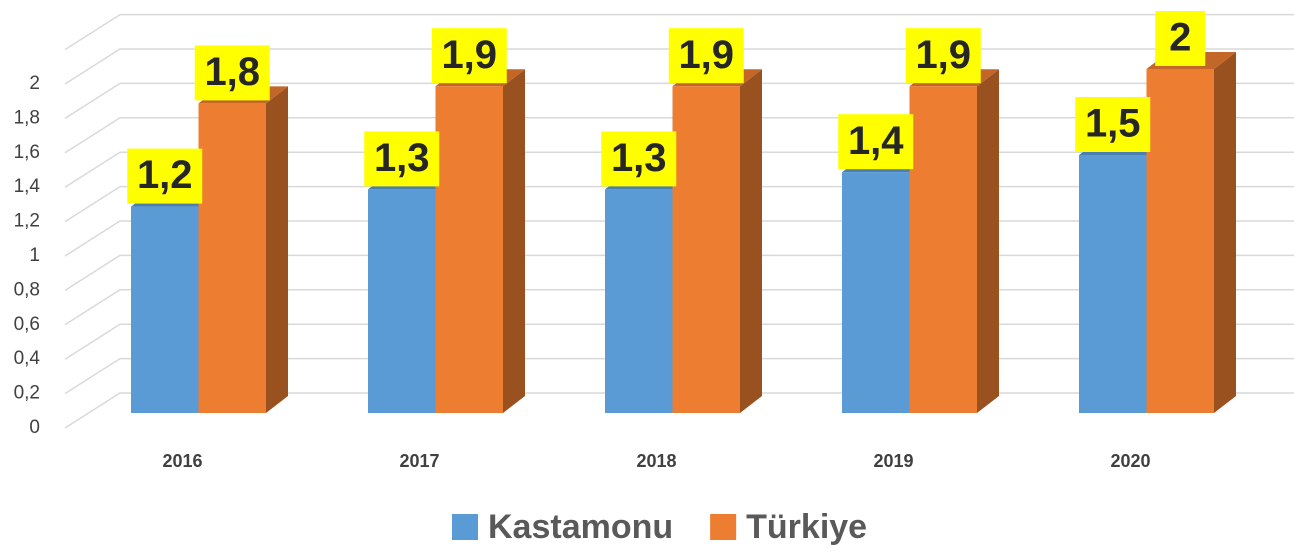 The image size is (1294, 552). Describe the element at coordinates (806, 527) in the screenshot. I see `legend-label: Türkiye` at that location.